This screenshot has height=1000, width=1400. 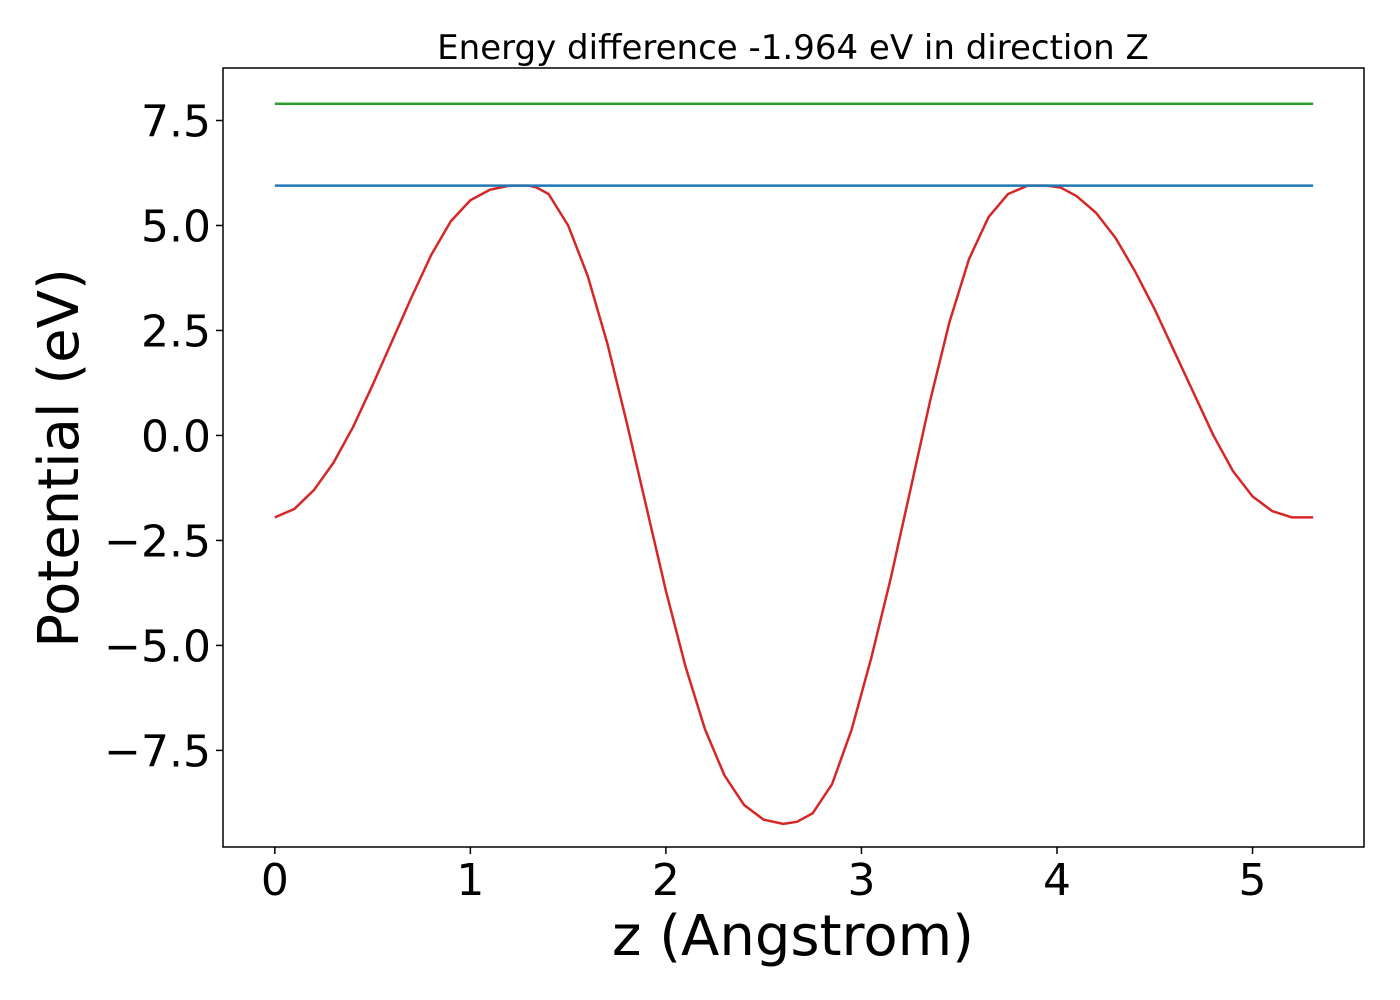 I want to click on y-tick-label: 7.5, so click(x=176, y=121).